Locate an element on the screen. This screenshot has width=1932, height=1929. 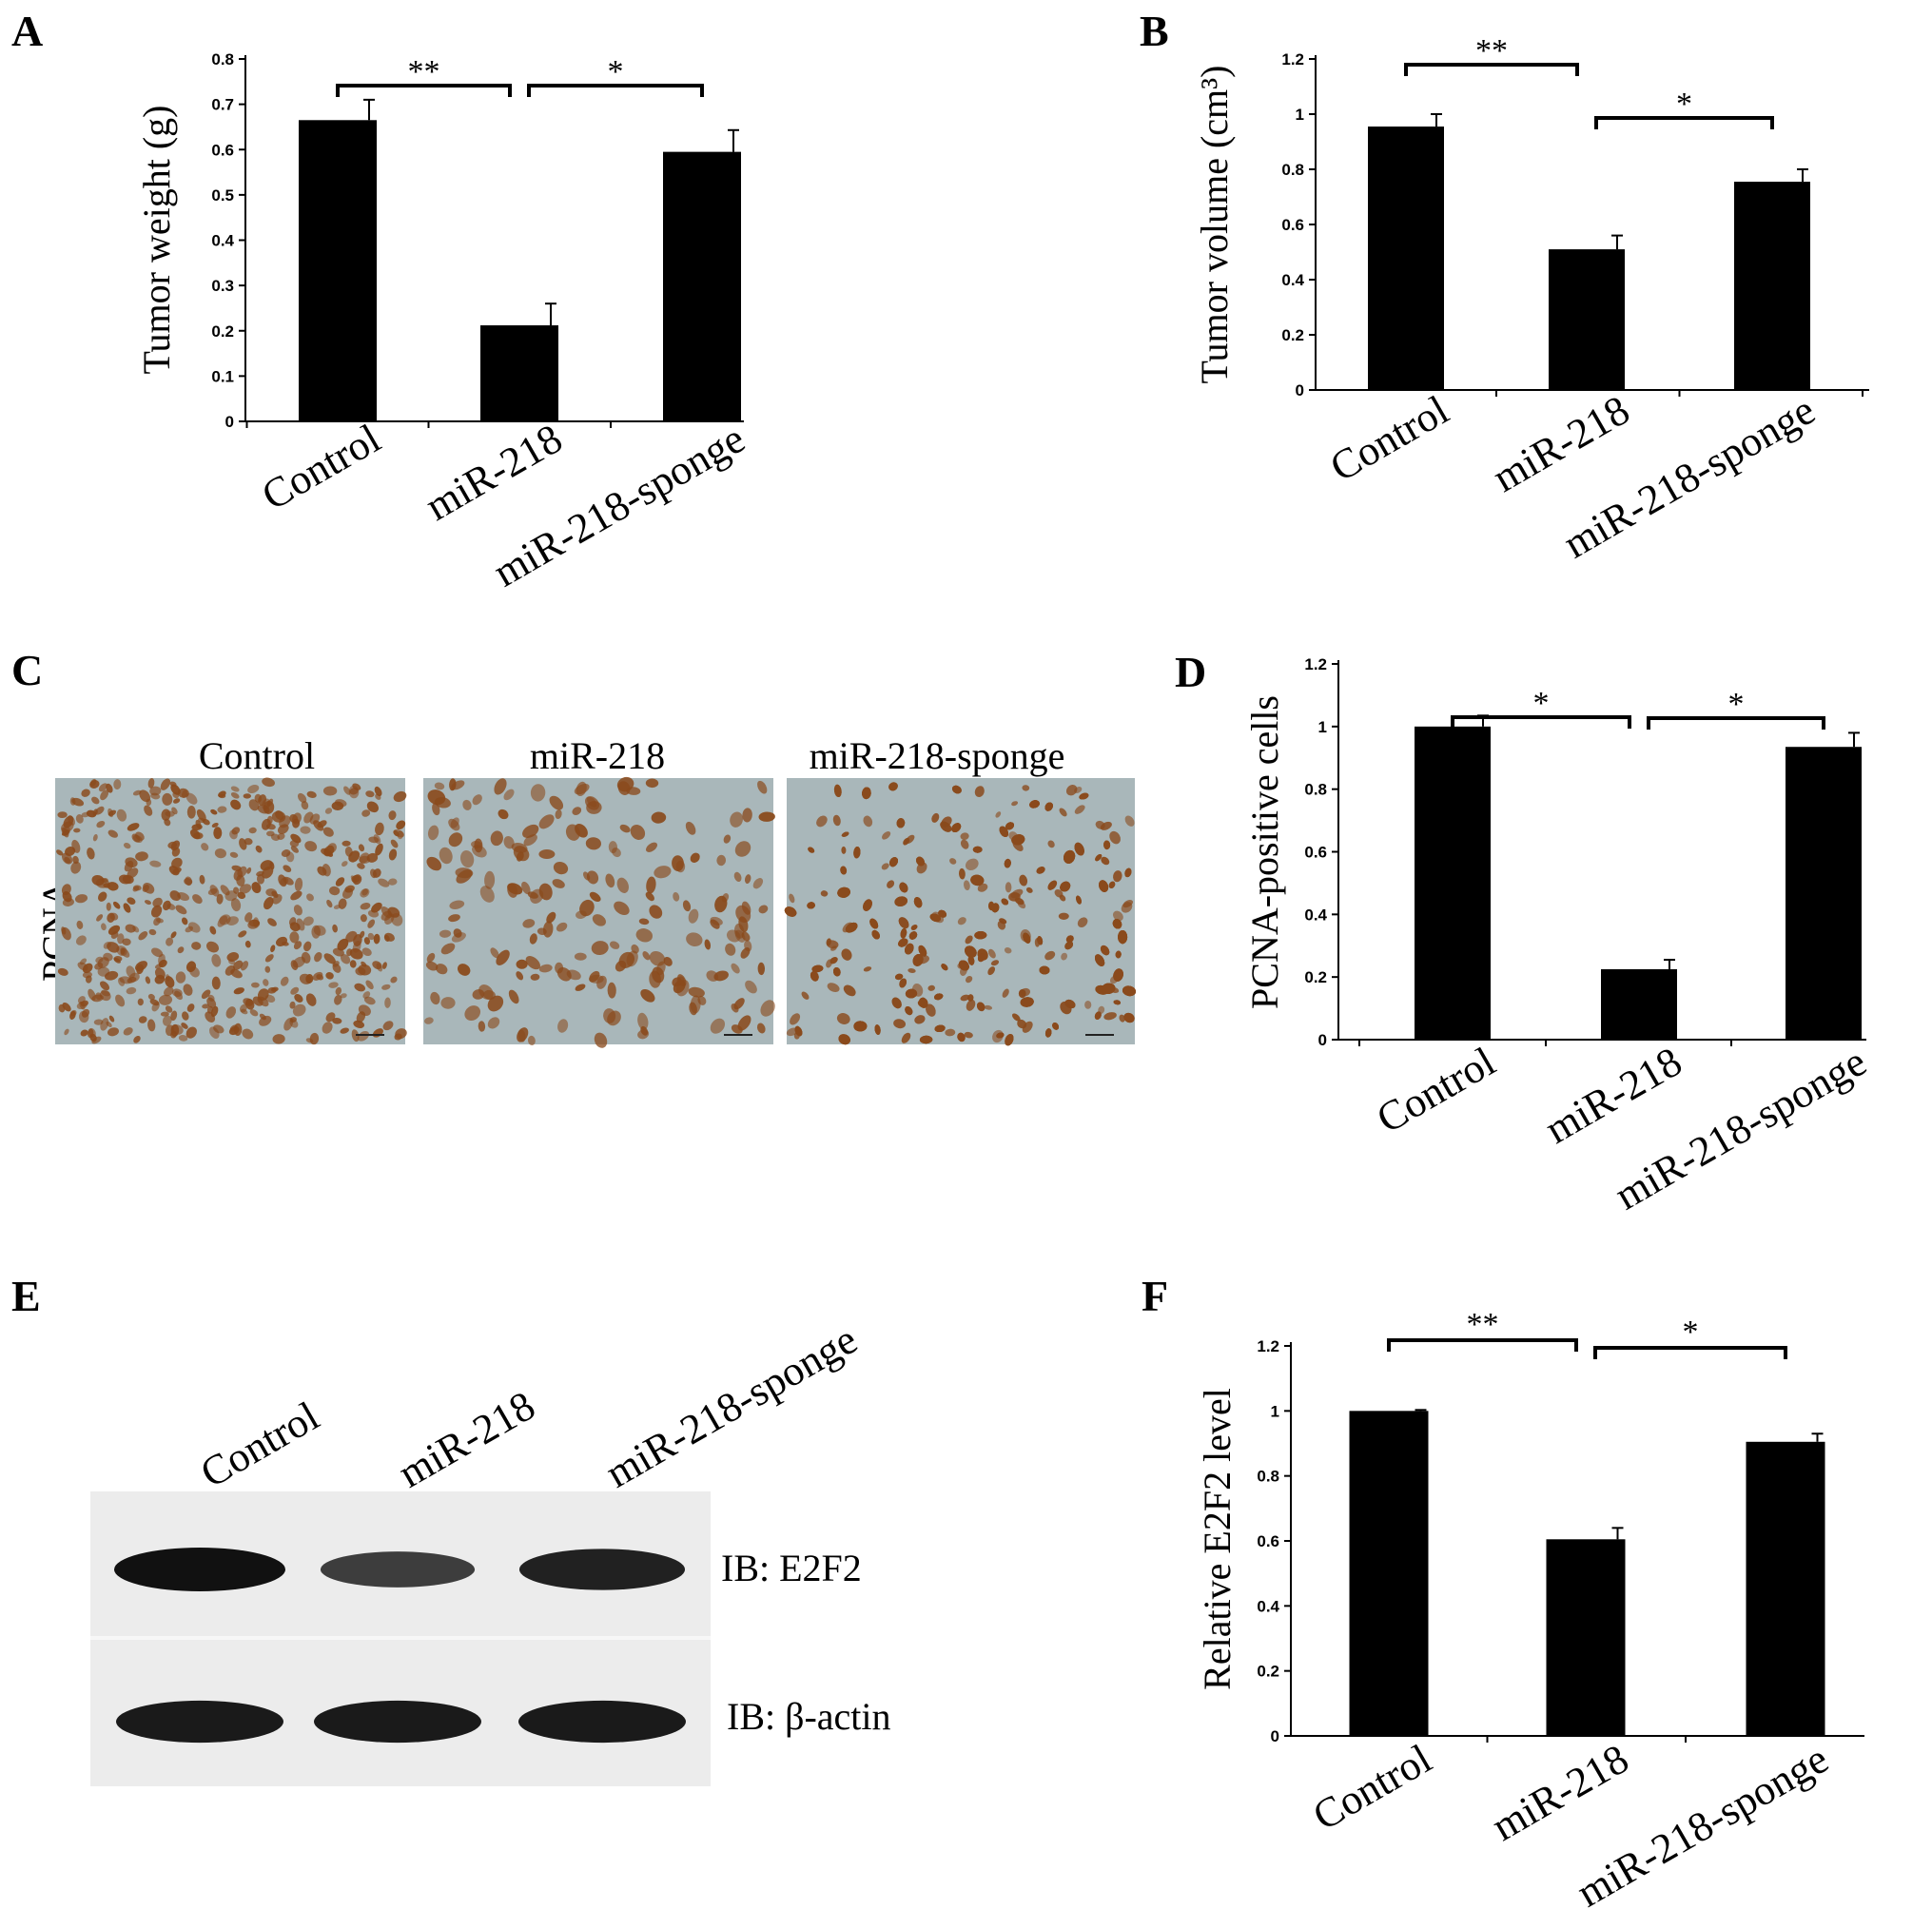
significance-bracket is located at coordinates (616, 90).